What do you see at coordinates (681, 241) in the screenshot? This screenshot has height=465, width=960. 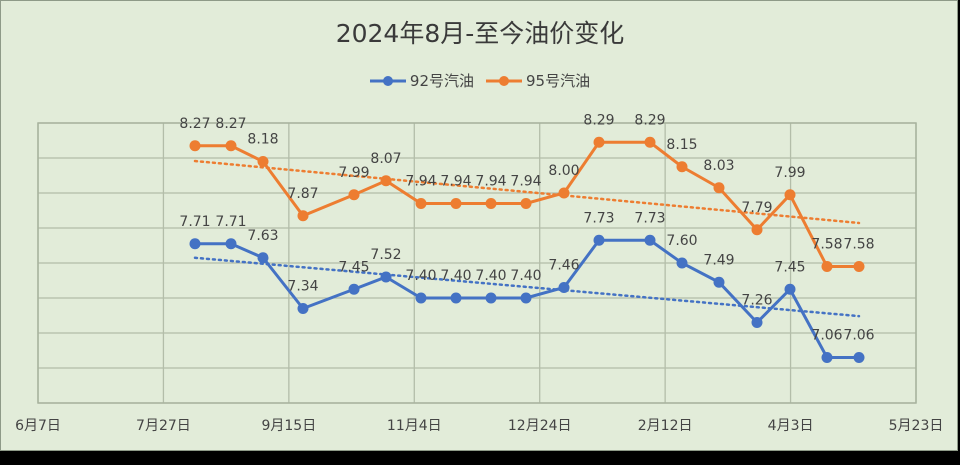 I see `data-label: 7.60` at bounding box center [681, 241].